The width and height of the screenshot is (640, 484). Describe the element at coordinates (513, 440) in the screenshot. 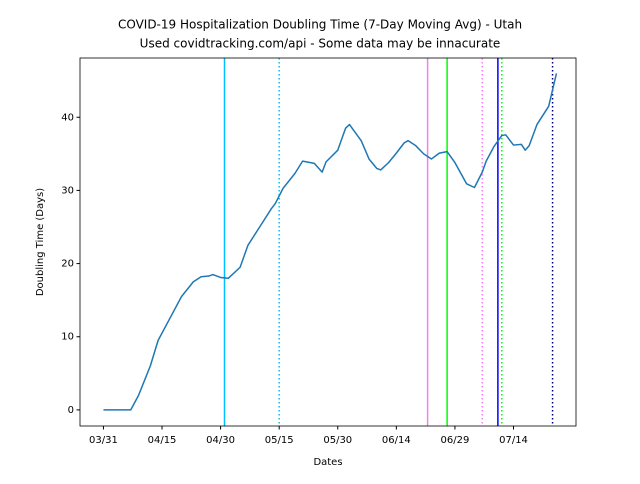

I see `x-tick-label: 07/14` at that location.